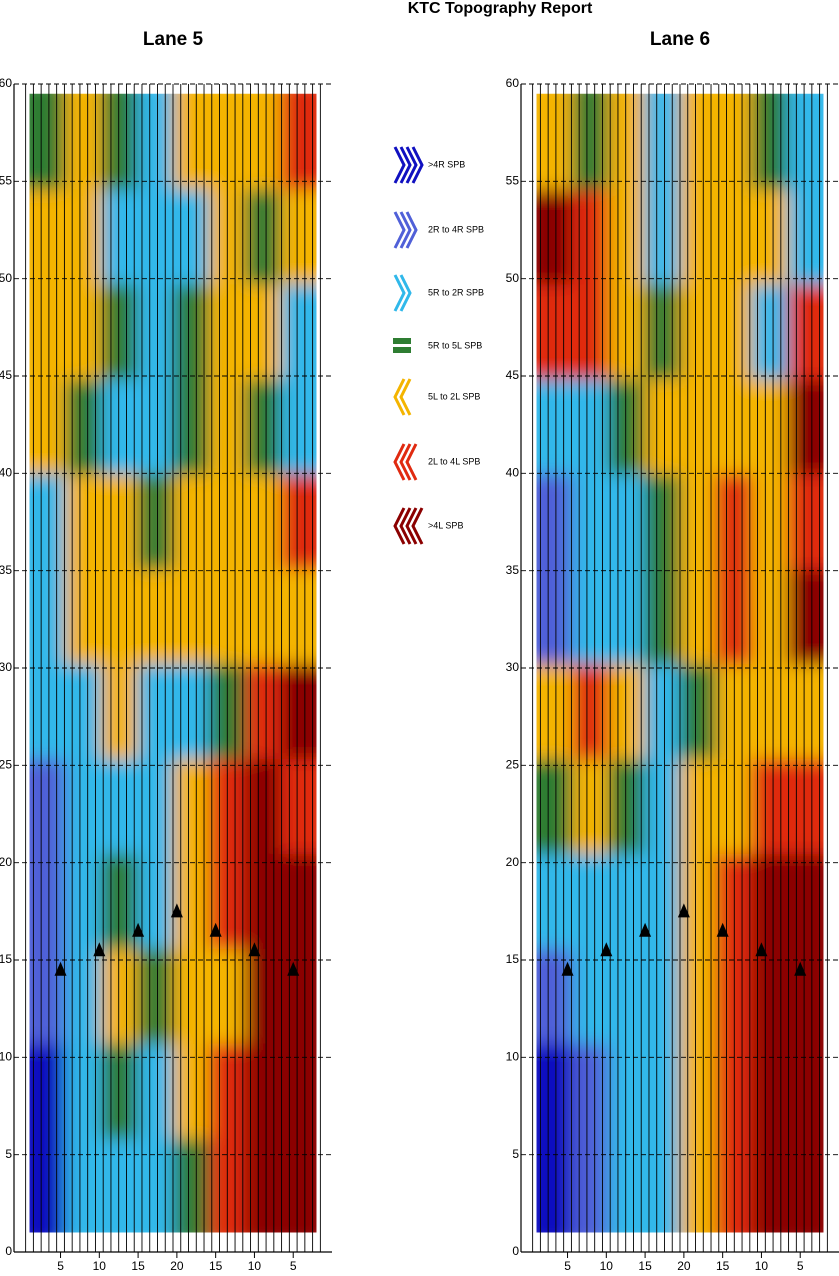 Image resolution: width=839 pixels, height=1276 pixels. What do you see at coordinates (513, 765) in the screenshot?
I see `y-tick-label: 25` at bounding box center [513, 765].